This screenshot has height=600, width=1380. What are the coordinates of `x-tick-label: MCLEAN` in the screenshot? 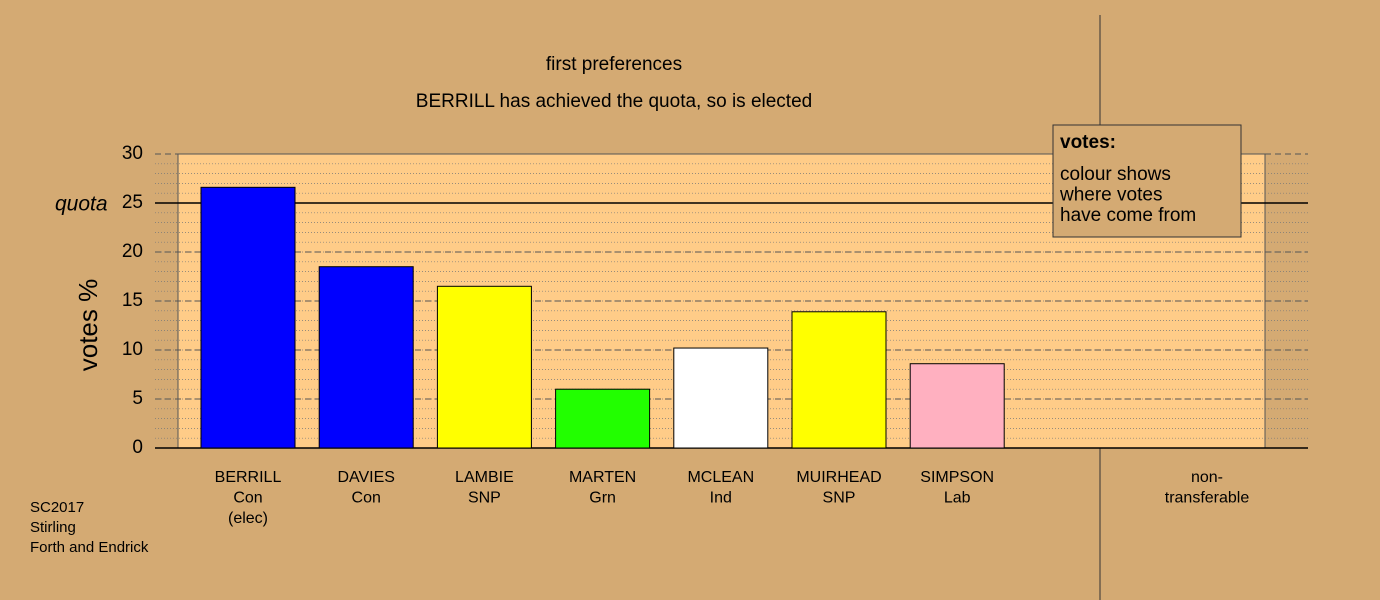 It's located at (720, 477).